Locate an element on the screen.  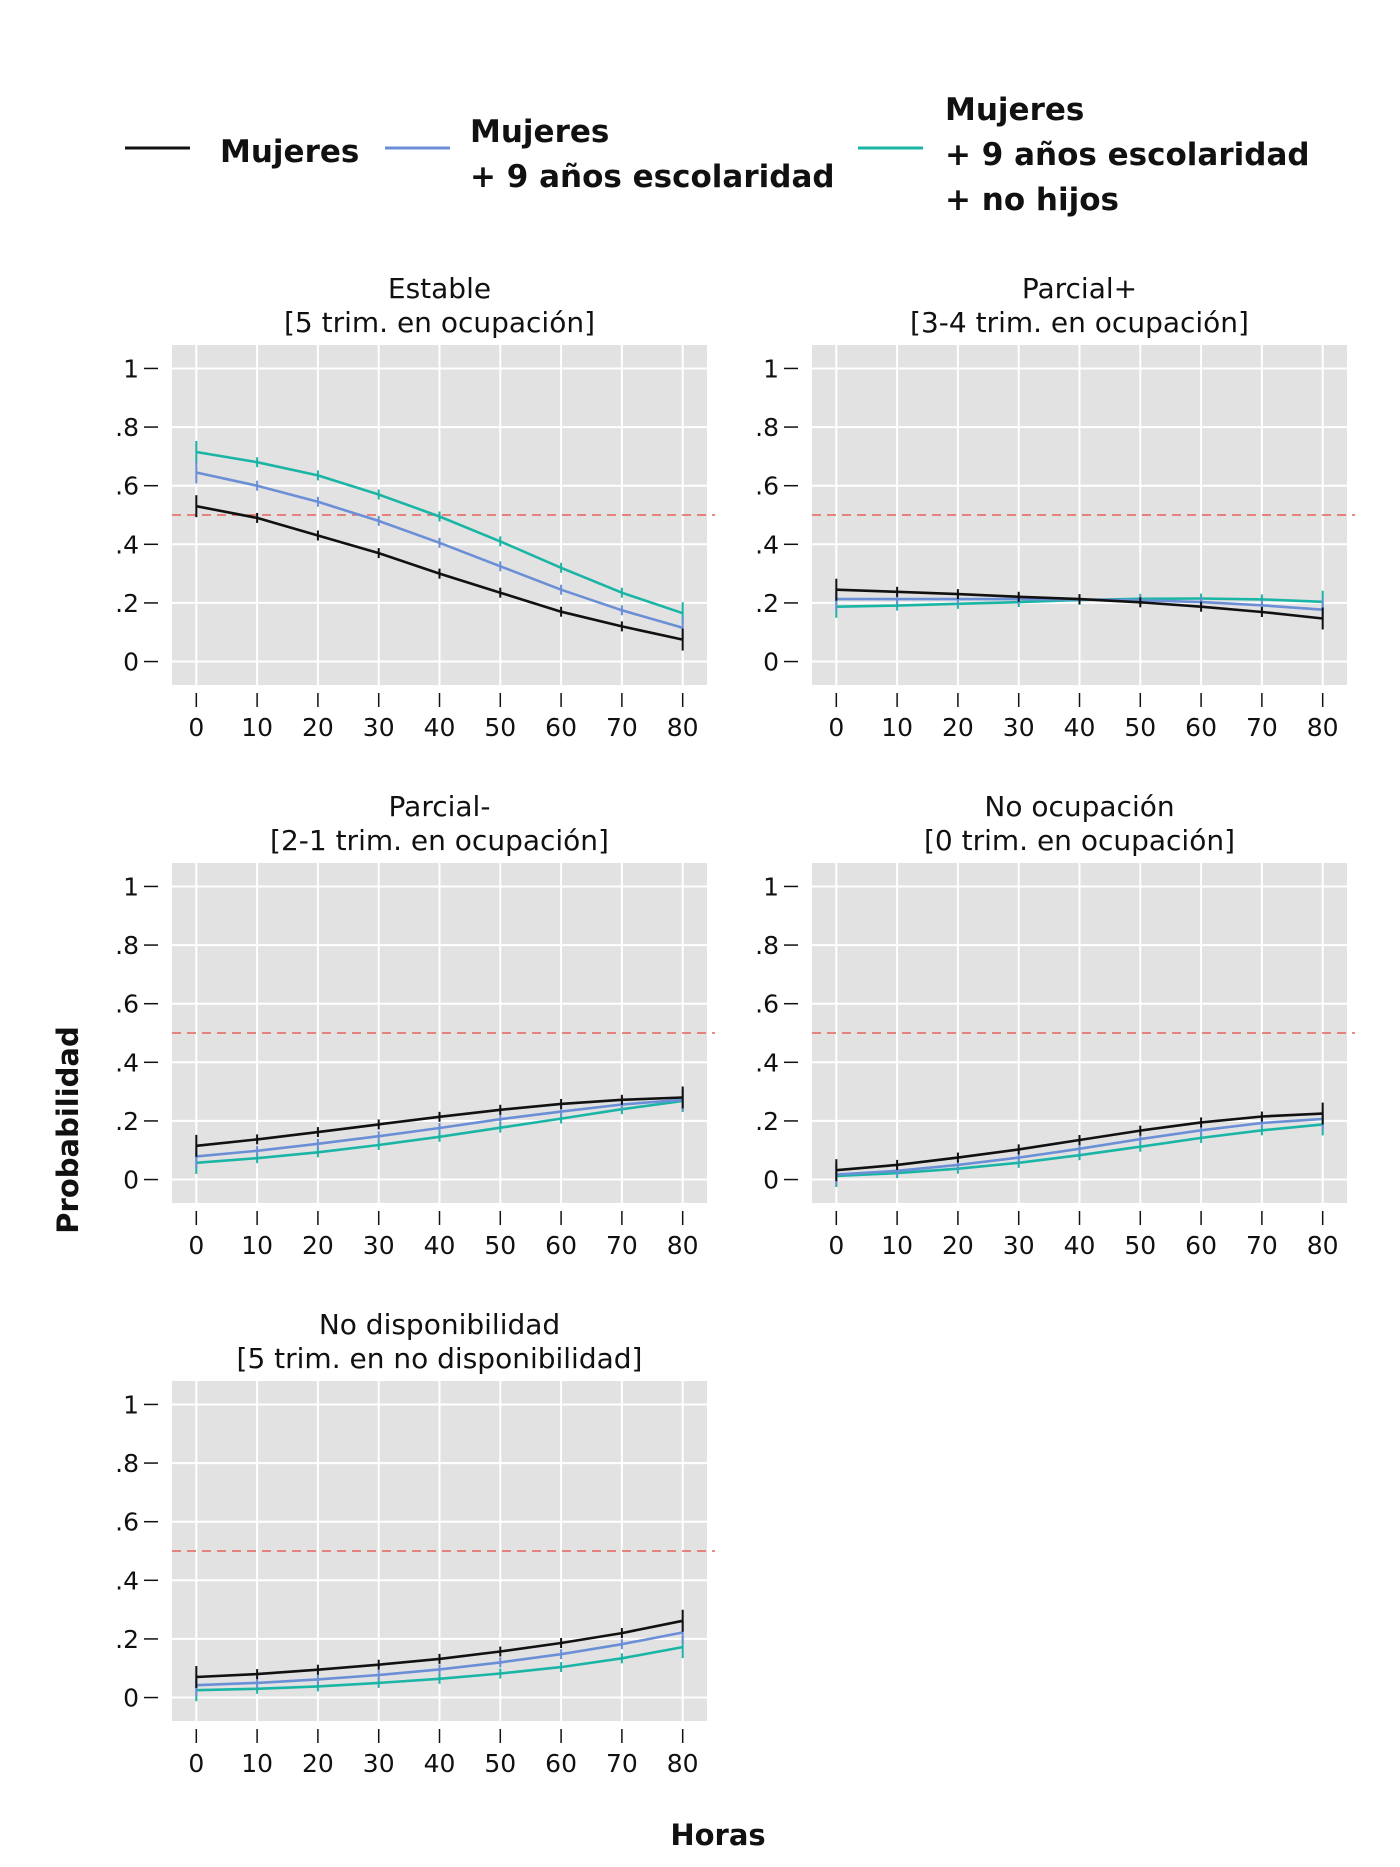
panel-title: Parcial+ is located at coordinates (1079, 288).